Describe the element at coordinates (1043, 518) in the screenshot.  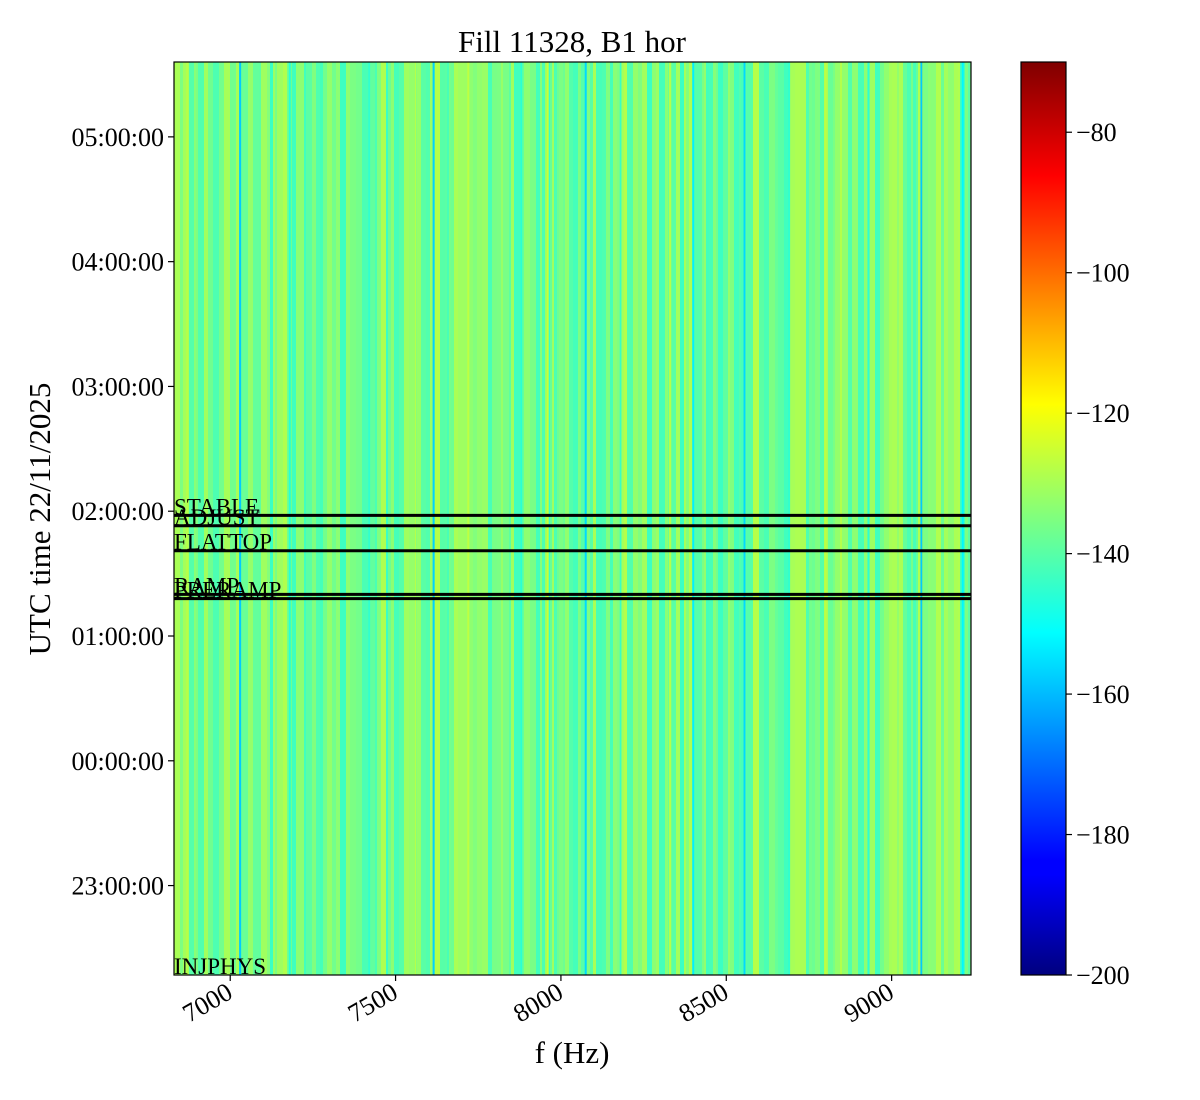
I see `colorbar-gradient` at that location.